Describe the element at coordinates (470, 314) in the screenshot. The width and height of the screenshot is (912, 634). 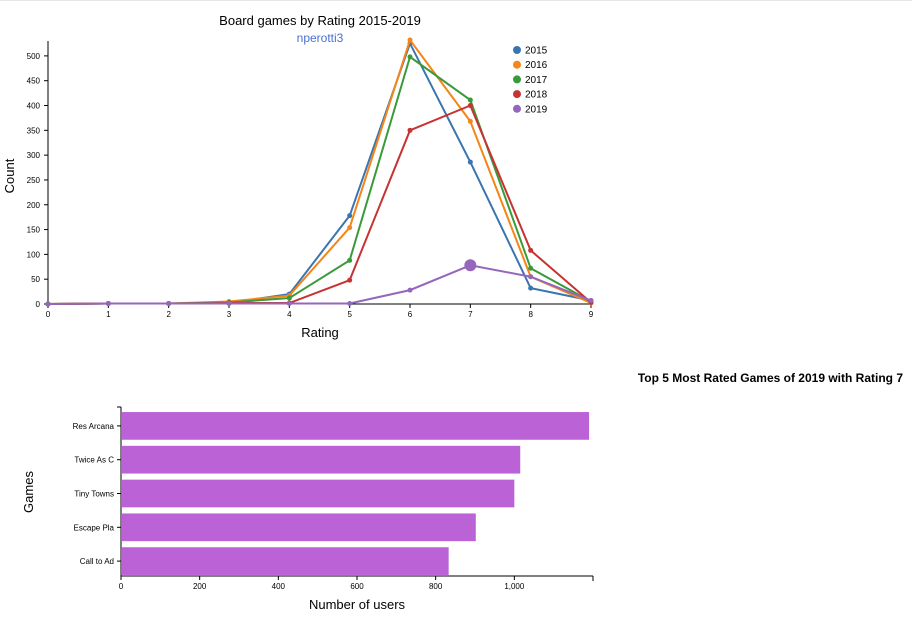
I see `line-chart-x-tick-label: 7` at that location.